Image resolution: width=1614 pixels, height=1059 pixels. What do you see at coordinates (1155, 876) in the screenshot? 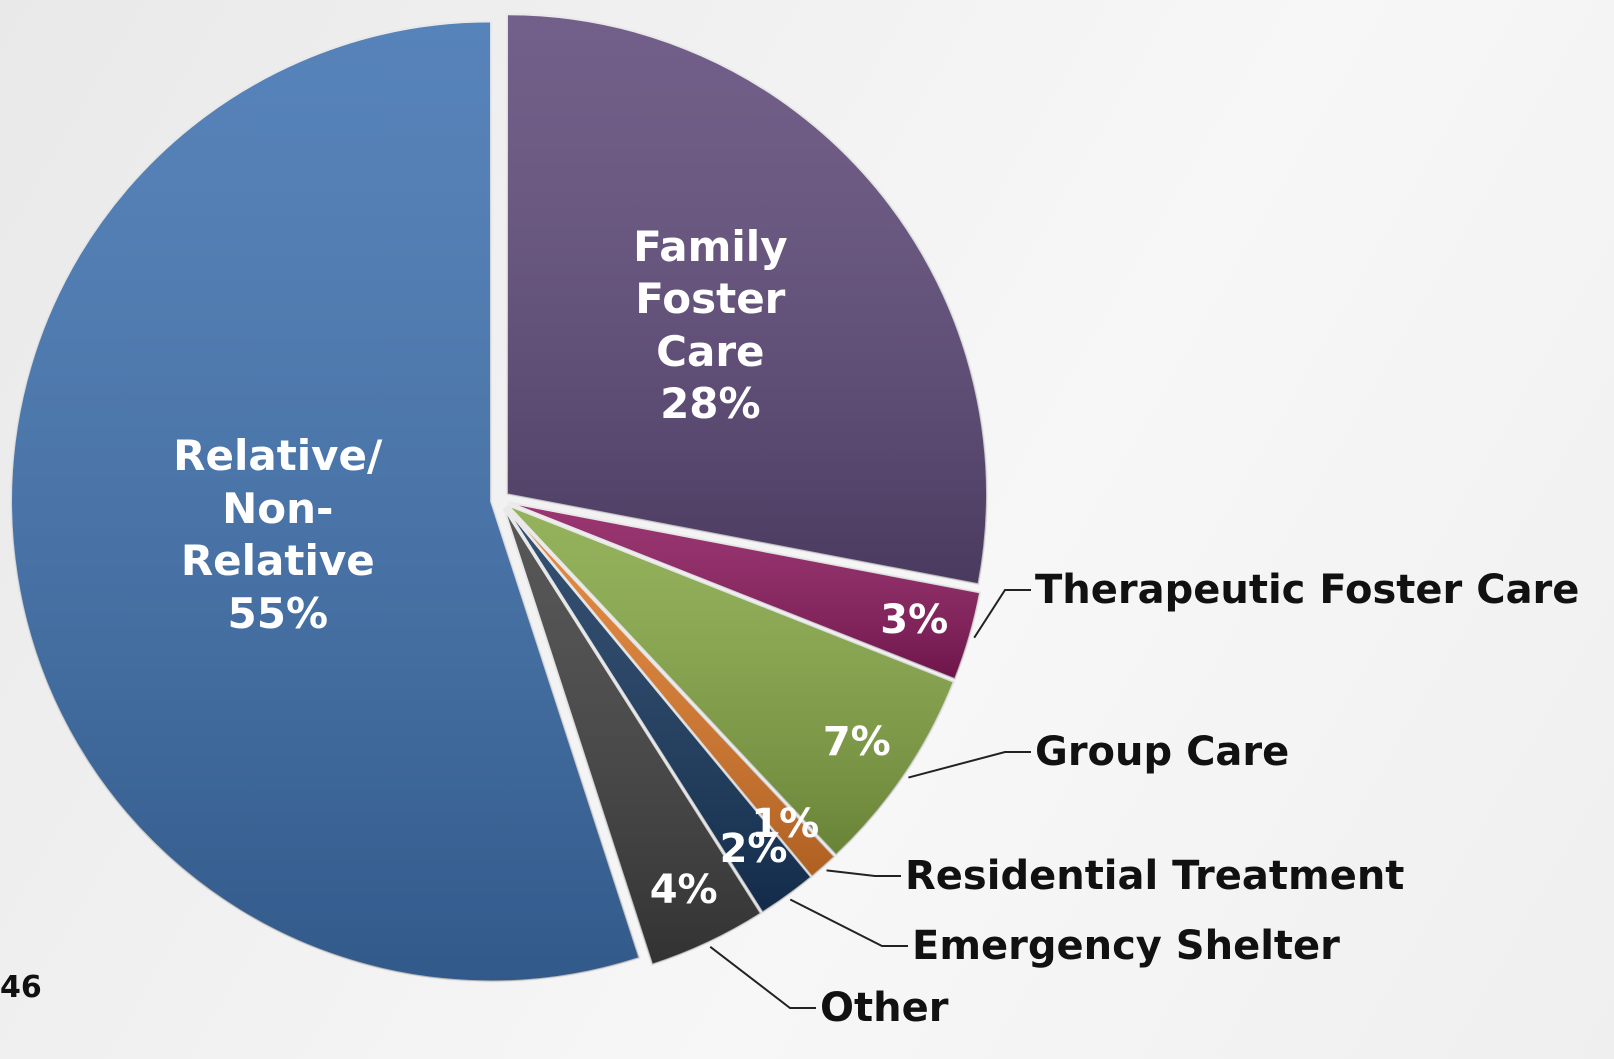
I see `category-label: Residential Treatment` at bounding box center [1155, 876].